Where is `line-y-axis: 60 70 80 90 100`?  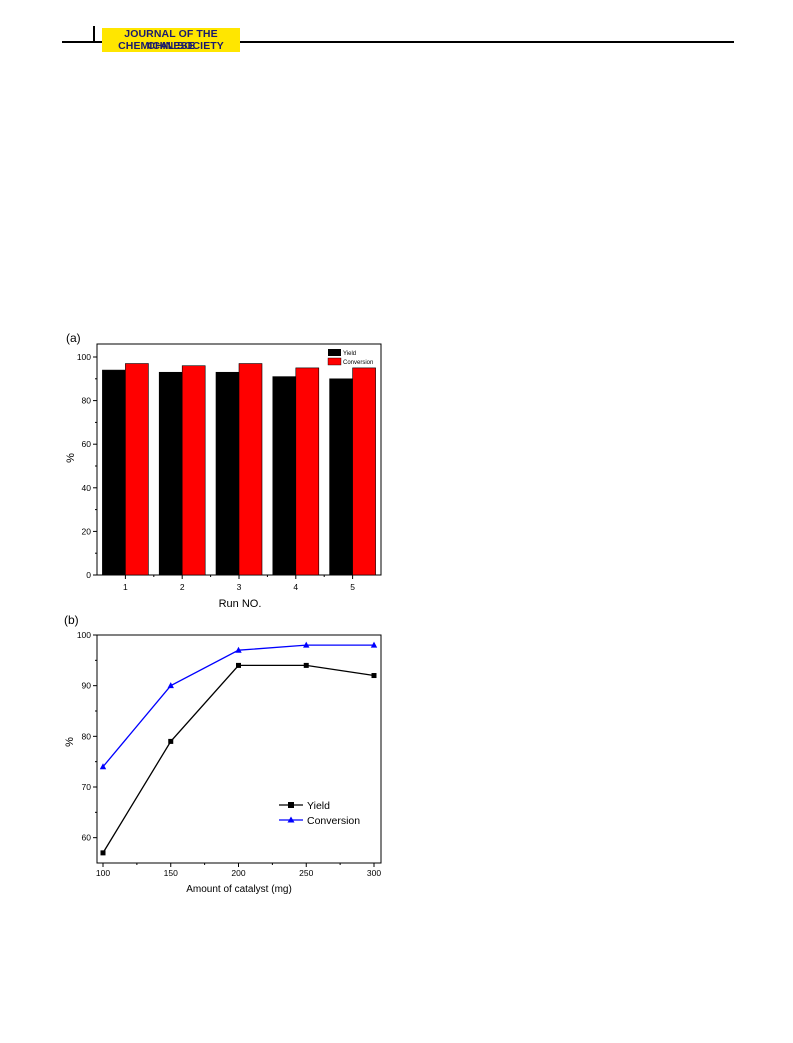
line-y-axis: 60 70 80 90 100 is located at coordinates (87, 736).